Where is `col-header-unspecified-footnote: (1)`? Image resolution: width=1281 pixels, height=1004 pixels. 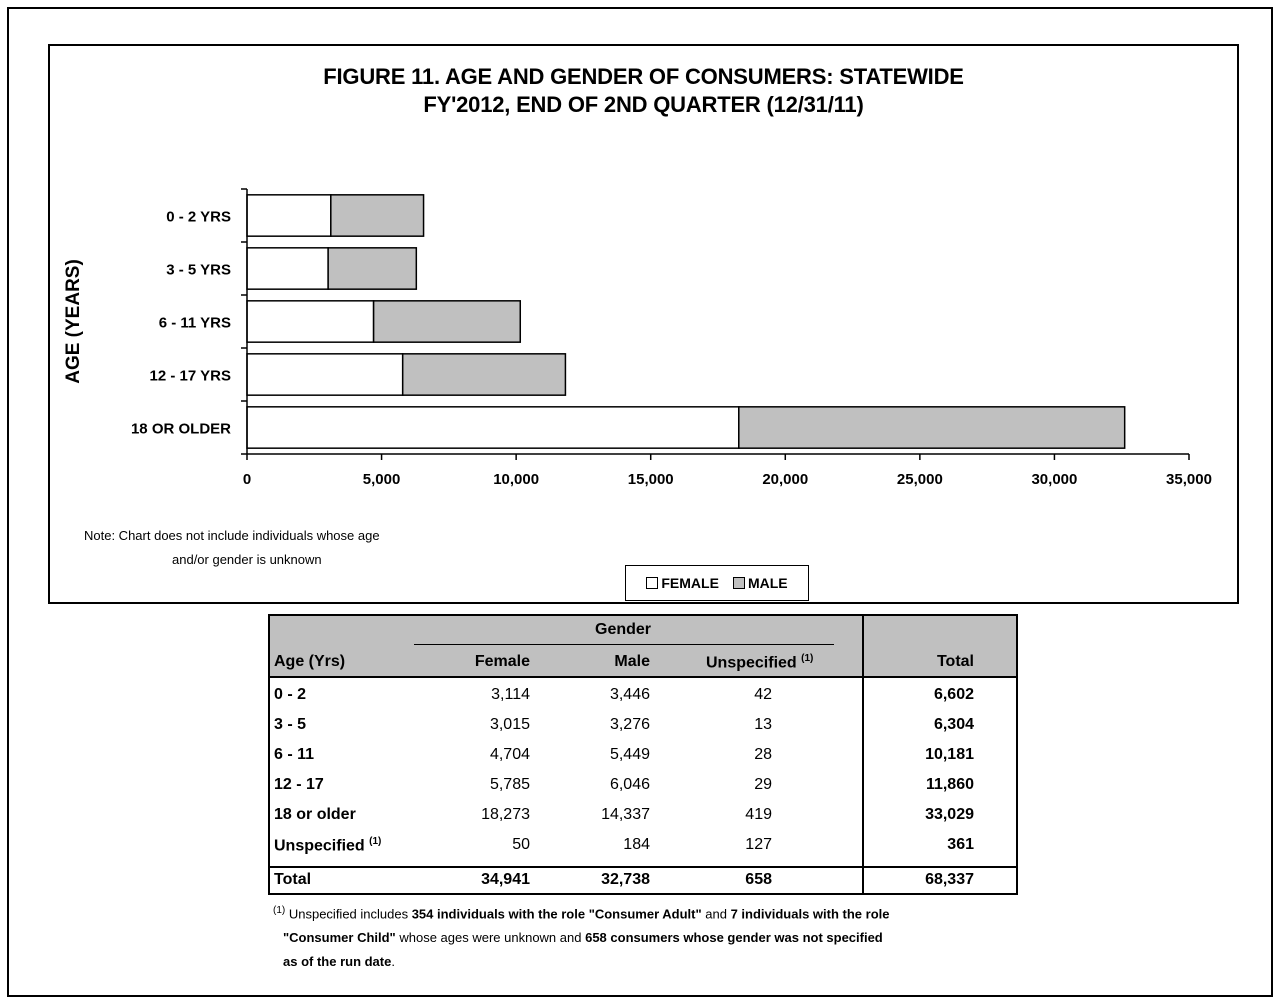
col-header-unspecified-footnote: (1) is located at coordinates (807, 658).